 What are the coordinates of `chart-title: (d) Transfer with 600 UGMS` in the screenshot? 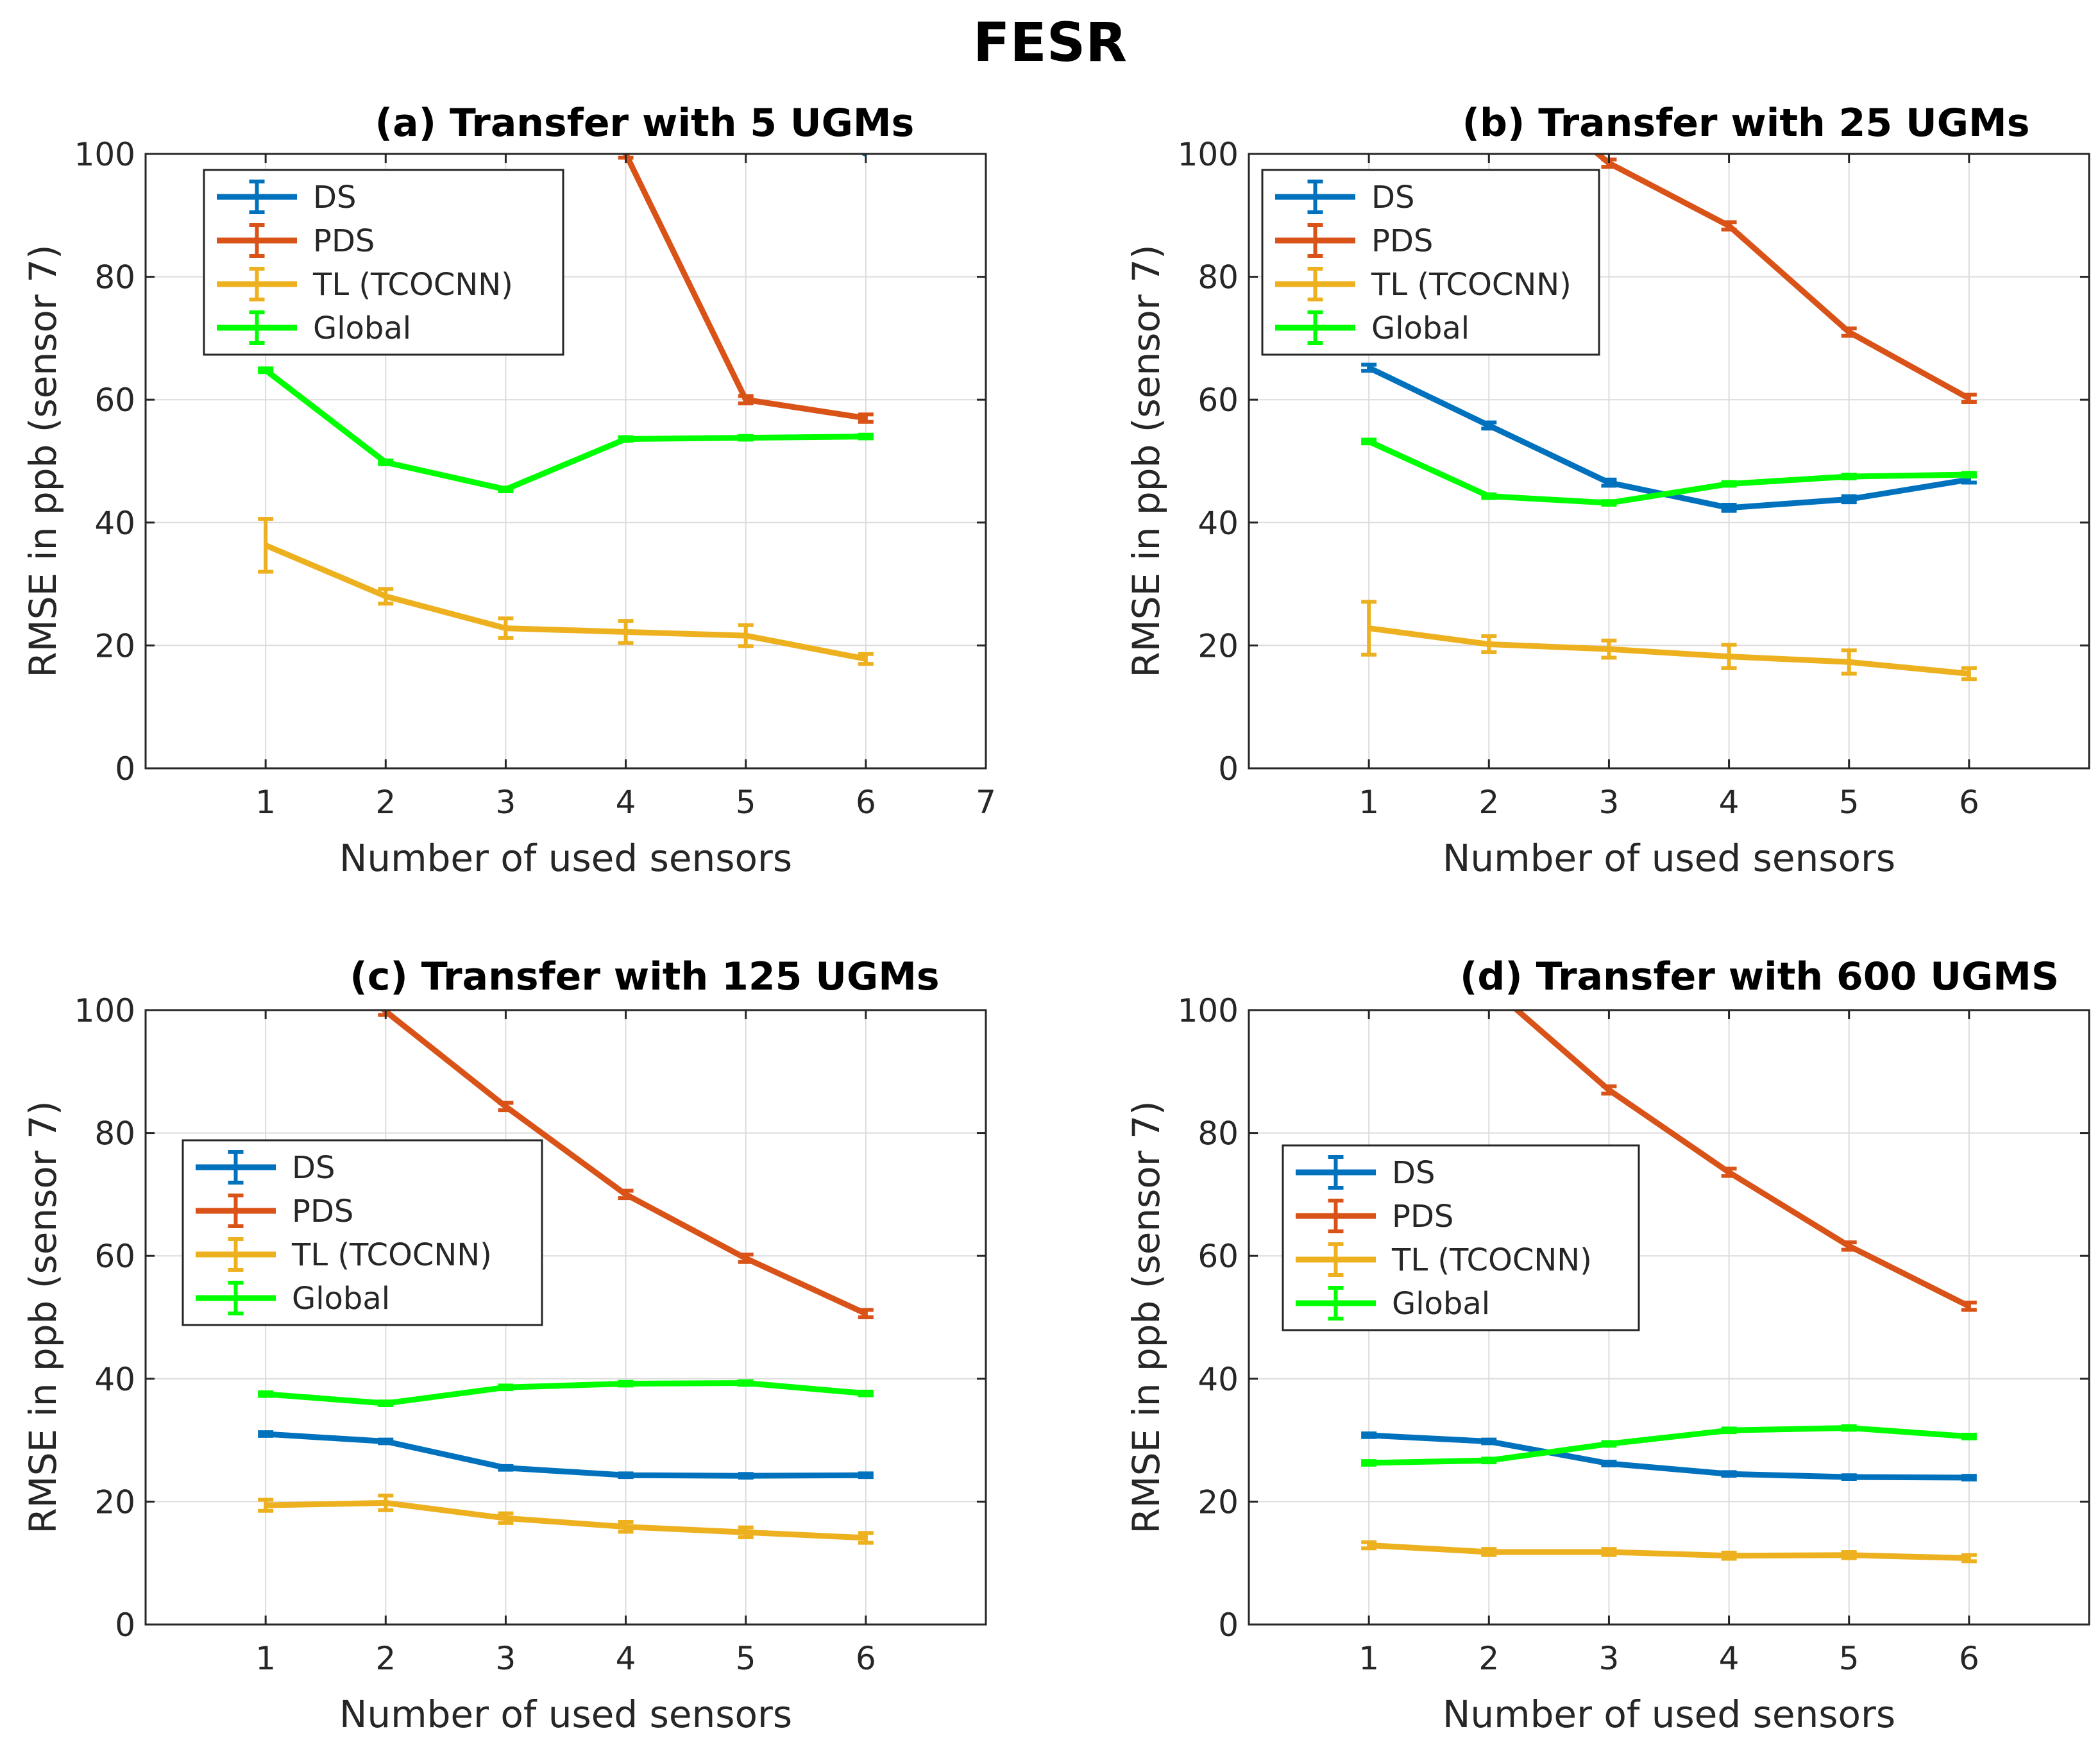 It's located at (1759, 977).